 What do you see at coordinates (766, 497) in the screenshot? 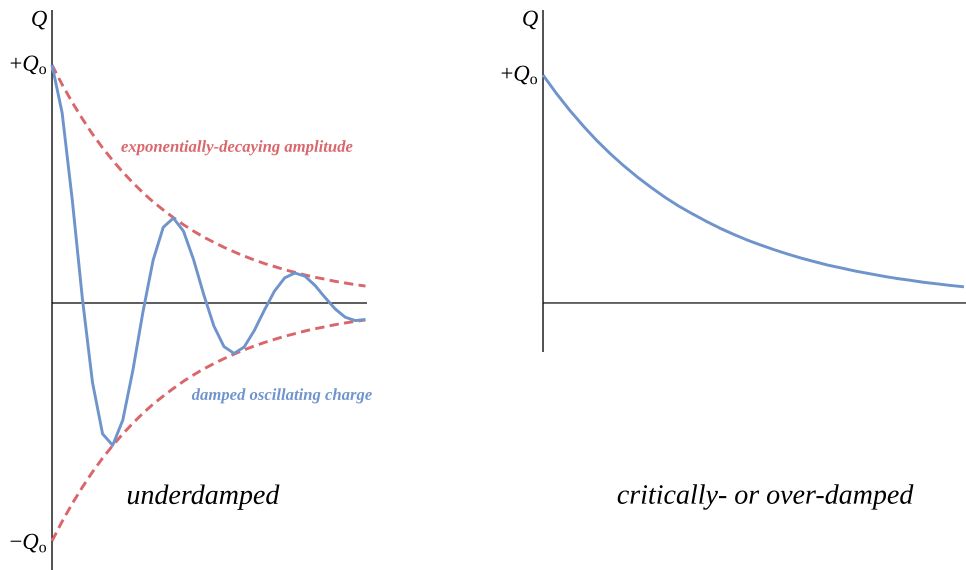
I see `text: critically- or over-damped` at bounding box center [766, 497].